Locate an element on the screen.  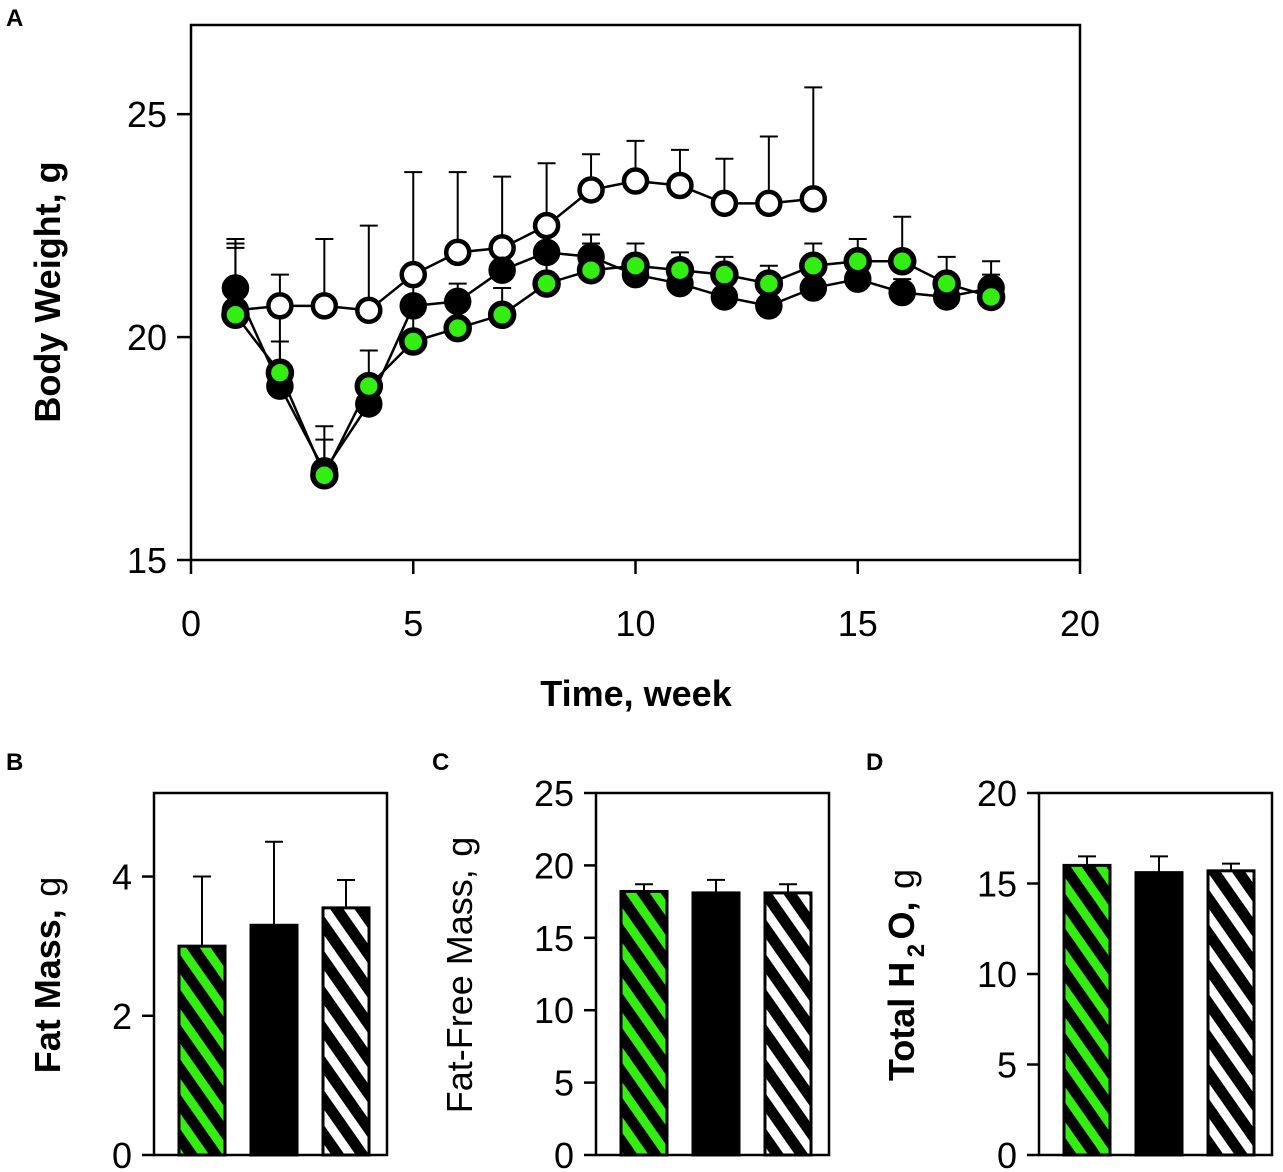
panel-a-y-axis-title: Body Weight, g is located at coordinates (47, 291).